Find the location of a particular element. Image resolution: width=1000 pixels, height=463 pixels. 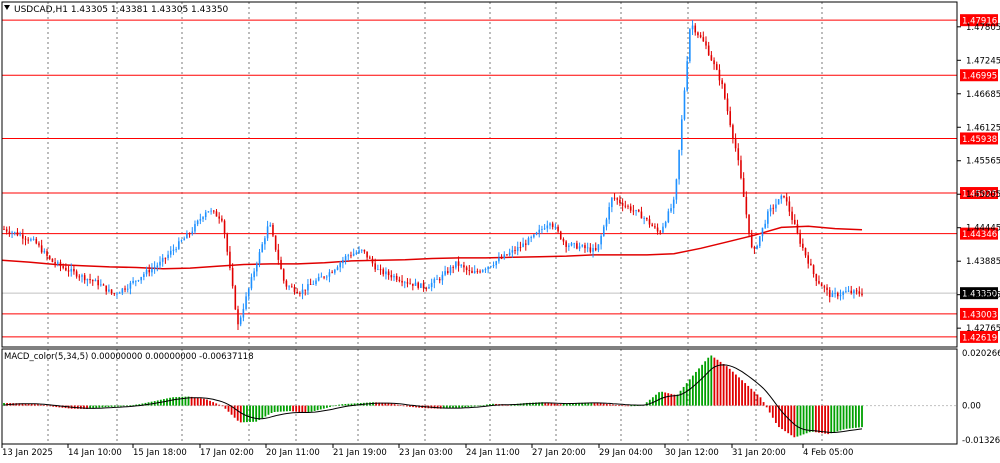

level-price-tag is located at coordinates (979, 313).